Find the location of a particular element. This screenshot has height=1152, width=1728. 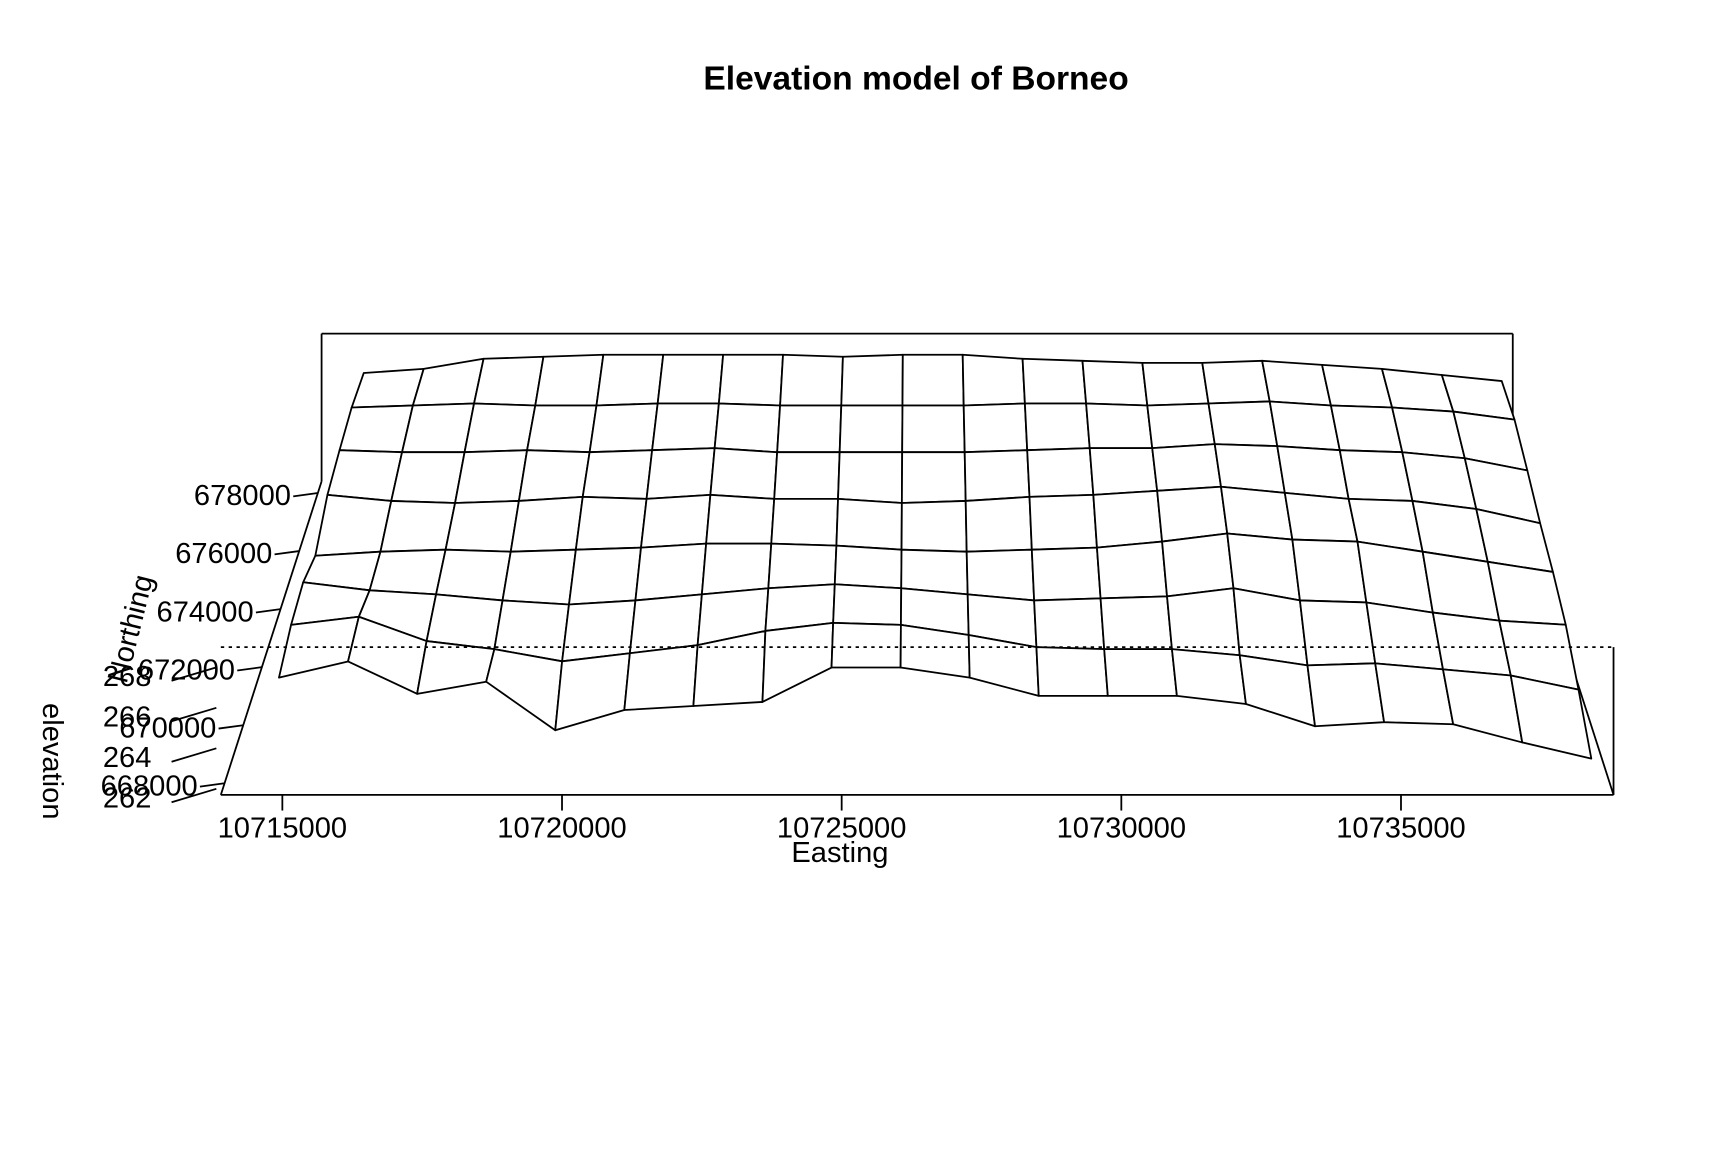

x-tick-label: 10735000 is located at coordinates (1400, 828).